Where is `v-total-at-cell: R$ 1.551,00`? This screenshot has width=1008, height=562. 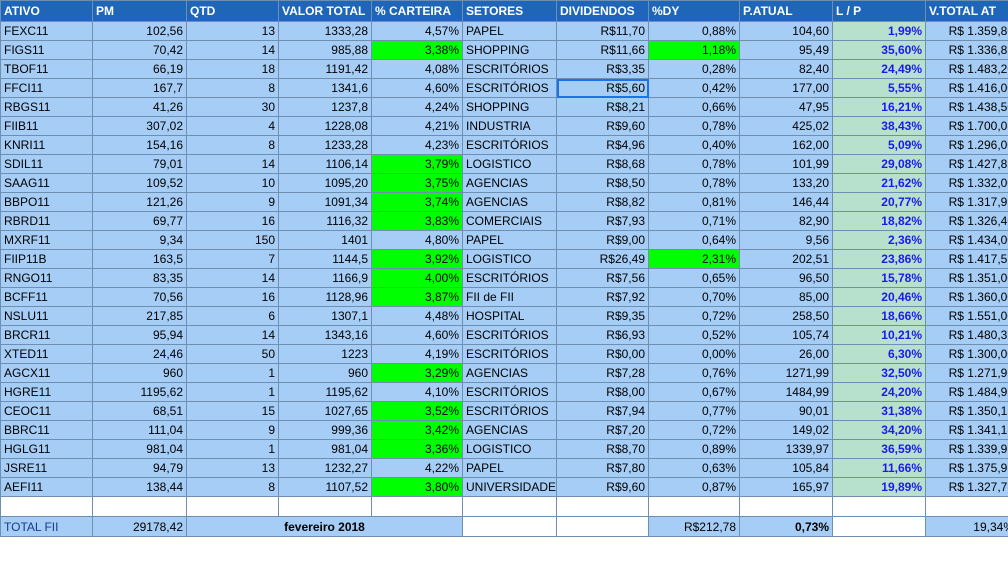
v-total-at-cell: R$ 1.551,00 is located at coordinates (966, 316).